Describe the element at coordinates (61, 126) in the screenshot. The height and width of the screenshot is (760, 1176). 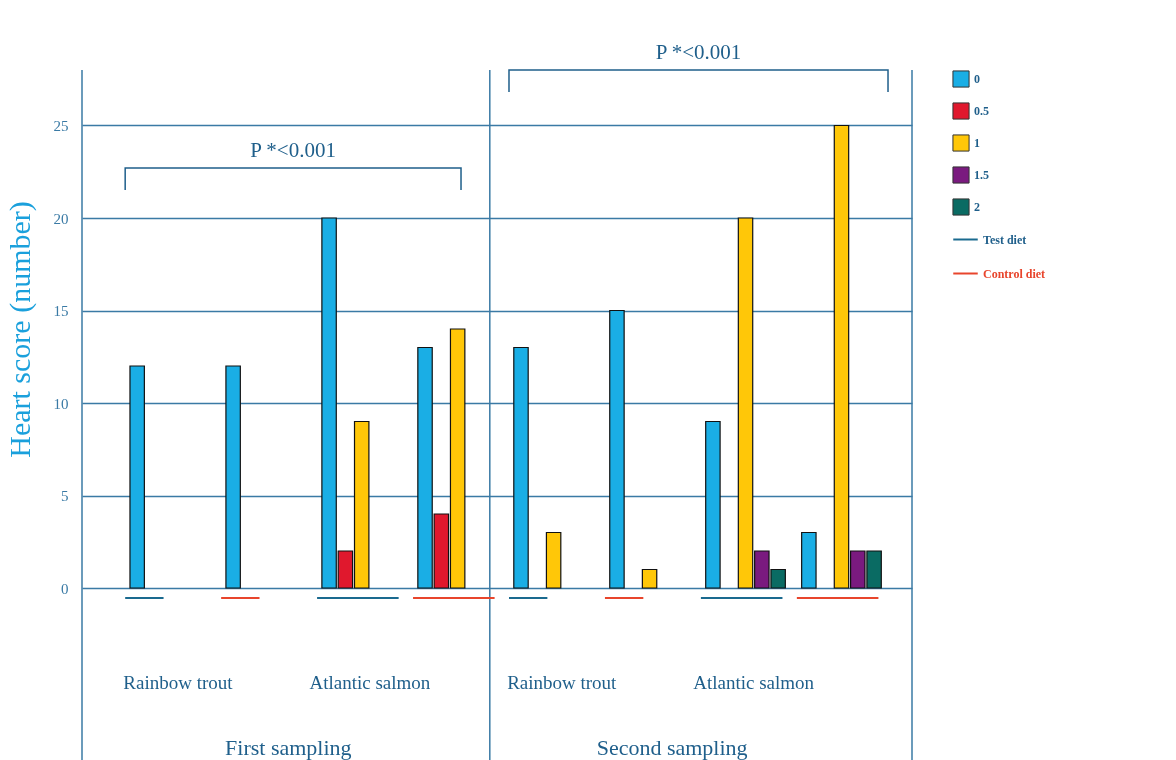
I see `y-tick-label: 25` at that location.